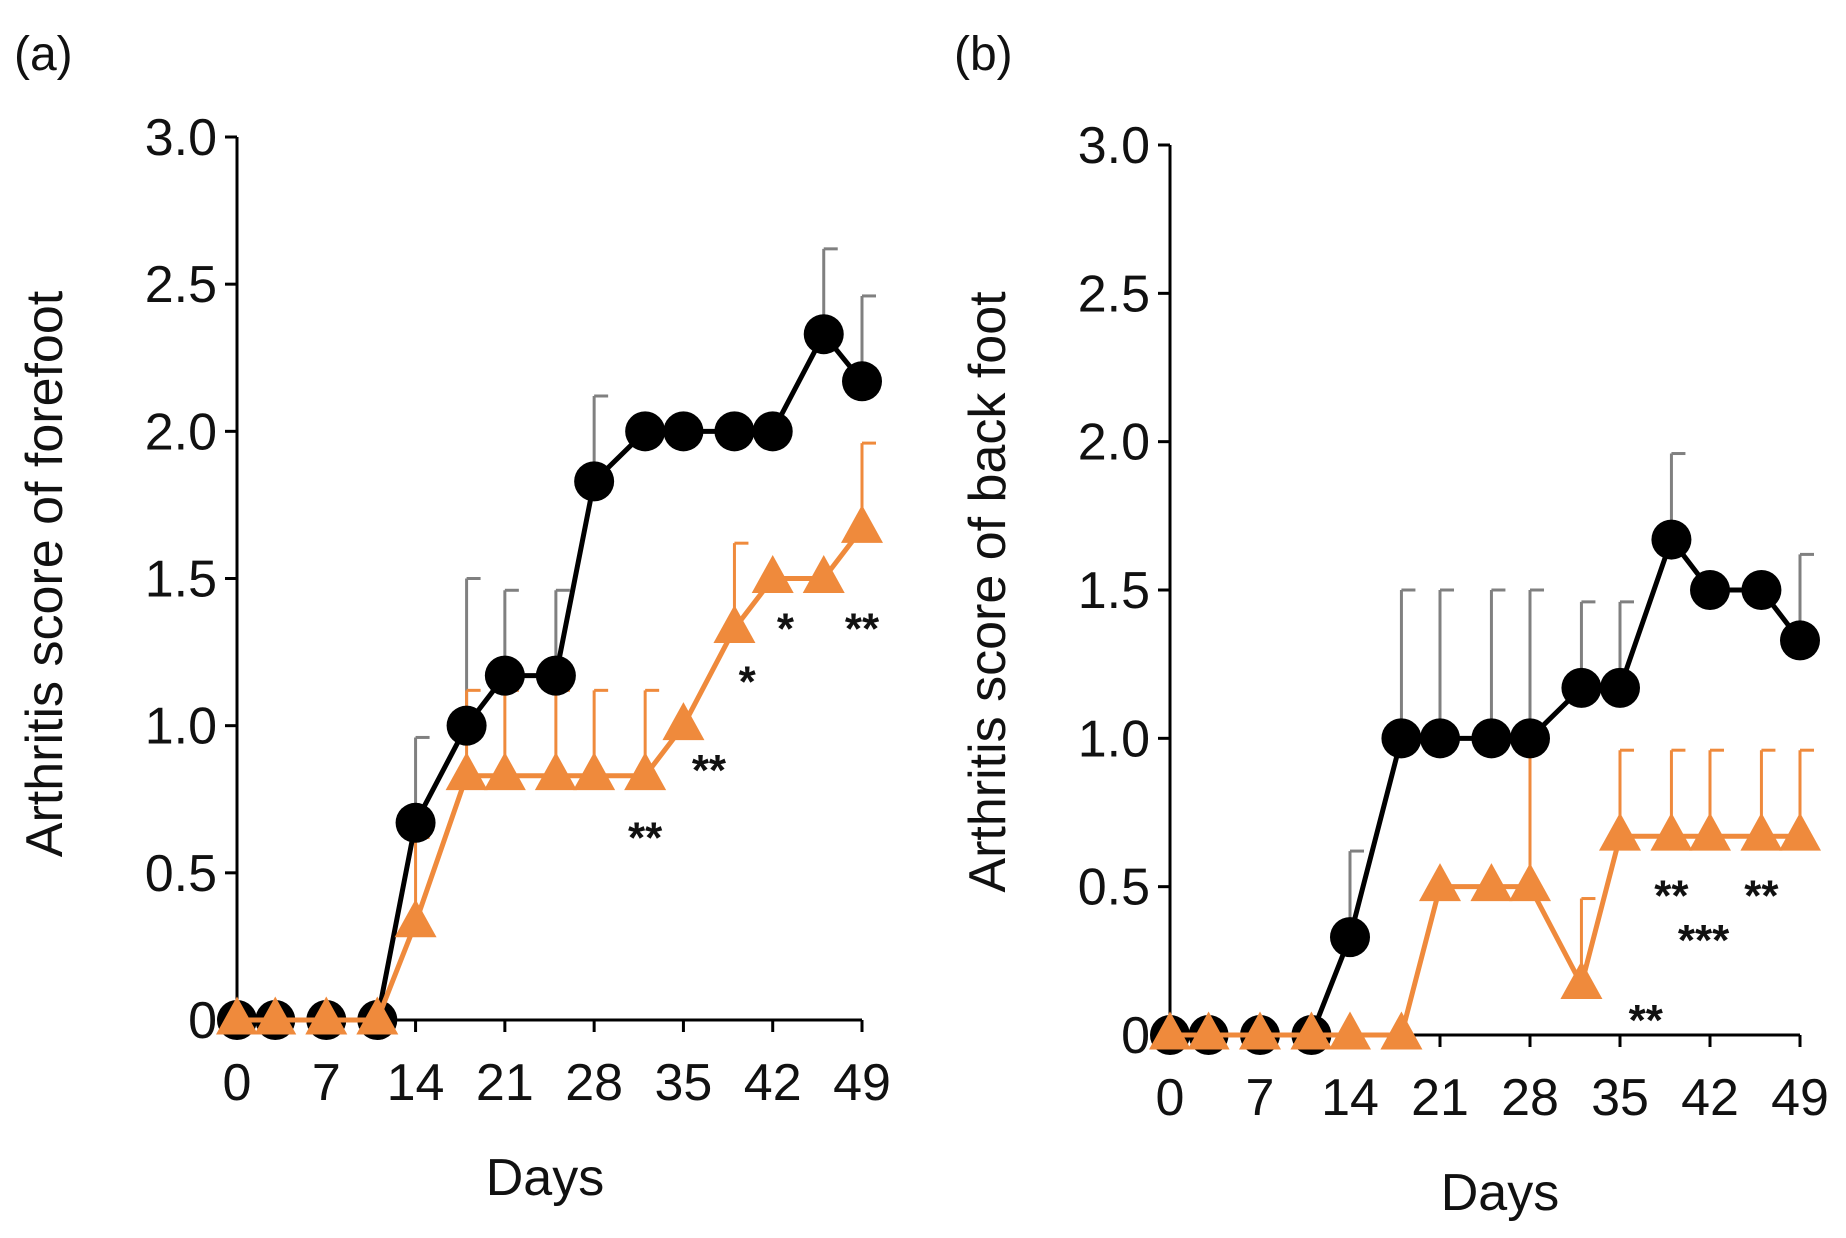  What do you see at coordinates (1704, 940) in the screenshot?
I see `significance-annotation: ***` at bounding box center [1704, 940].